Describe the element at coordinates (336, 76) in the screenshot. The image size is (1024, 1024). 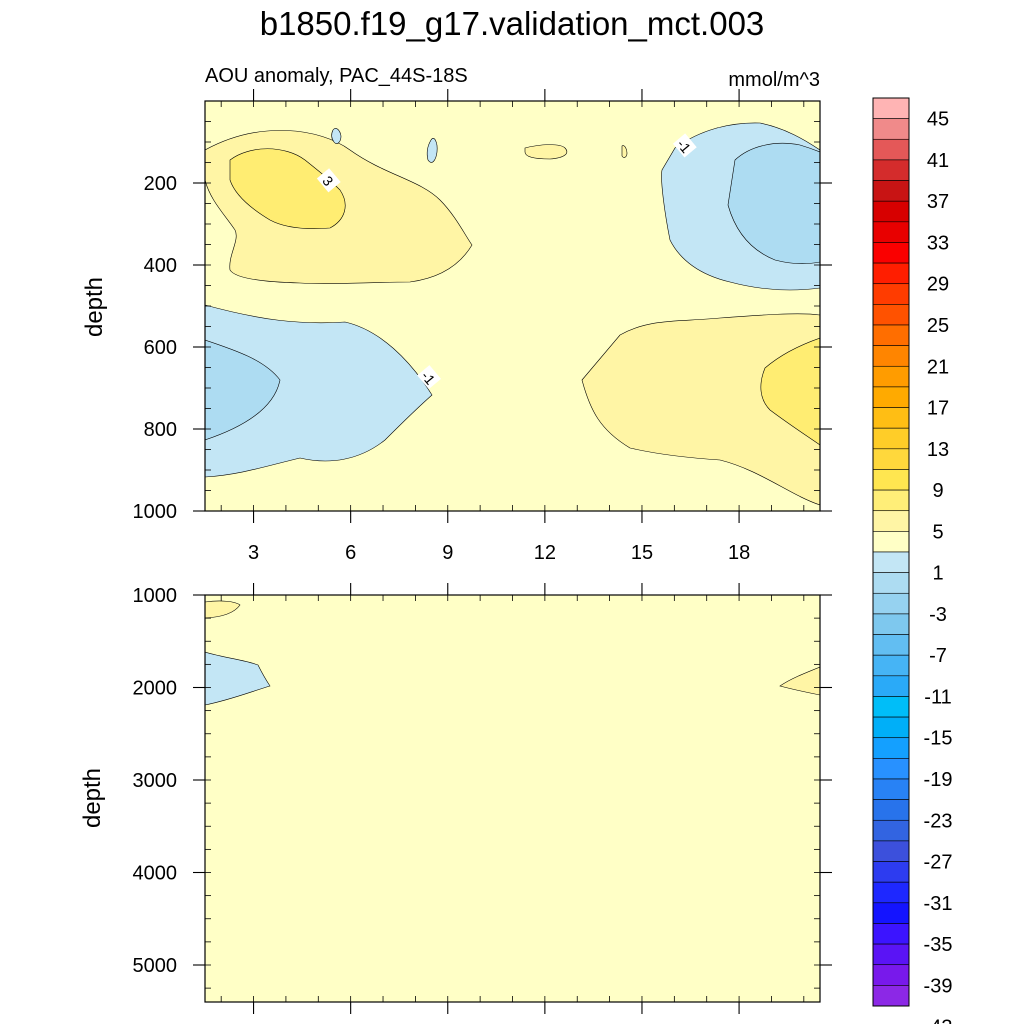
I see `chart-subtitle: AOU anomaly, PAC_44S-18S` at that location.